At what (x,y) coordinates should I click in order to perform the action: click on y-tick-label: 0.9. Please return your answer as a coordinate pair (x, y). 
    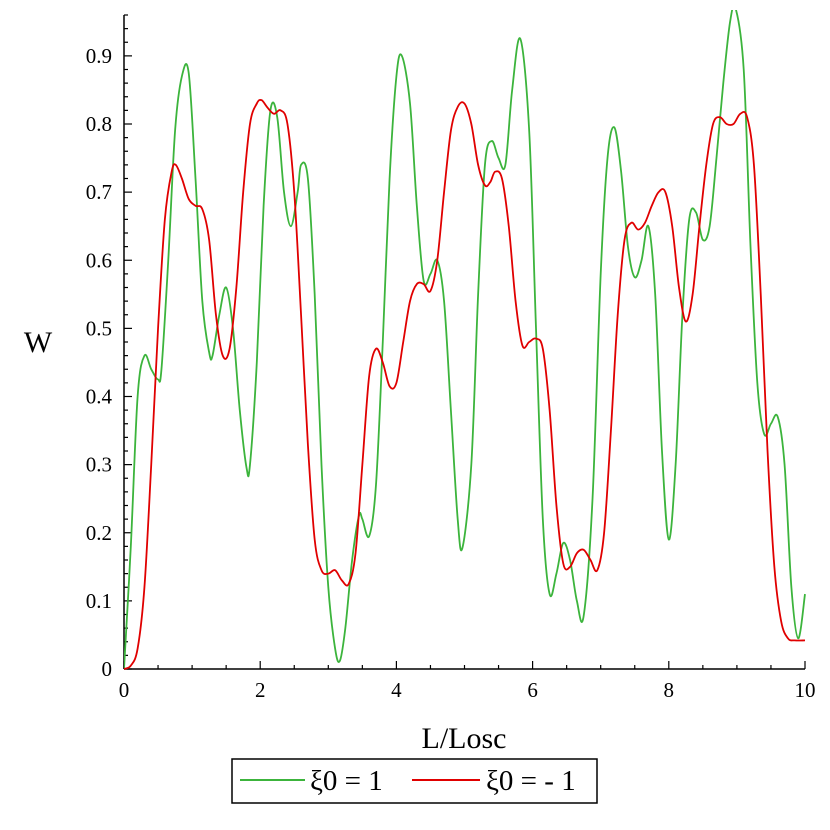
    Looking at the image, I should click on (99, 56).